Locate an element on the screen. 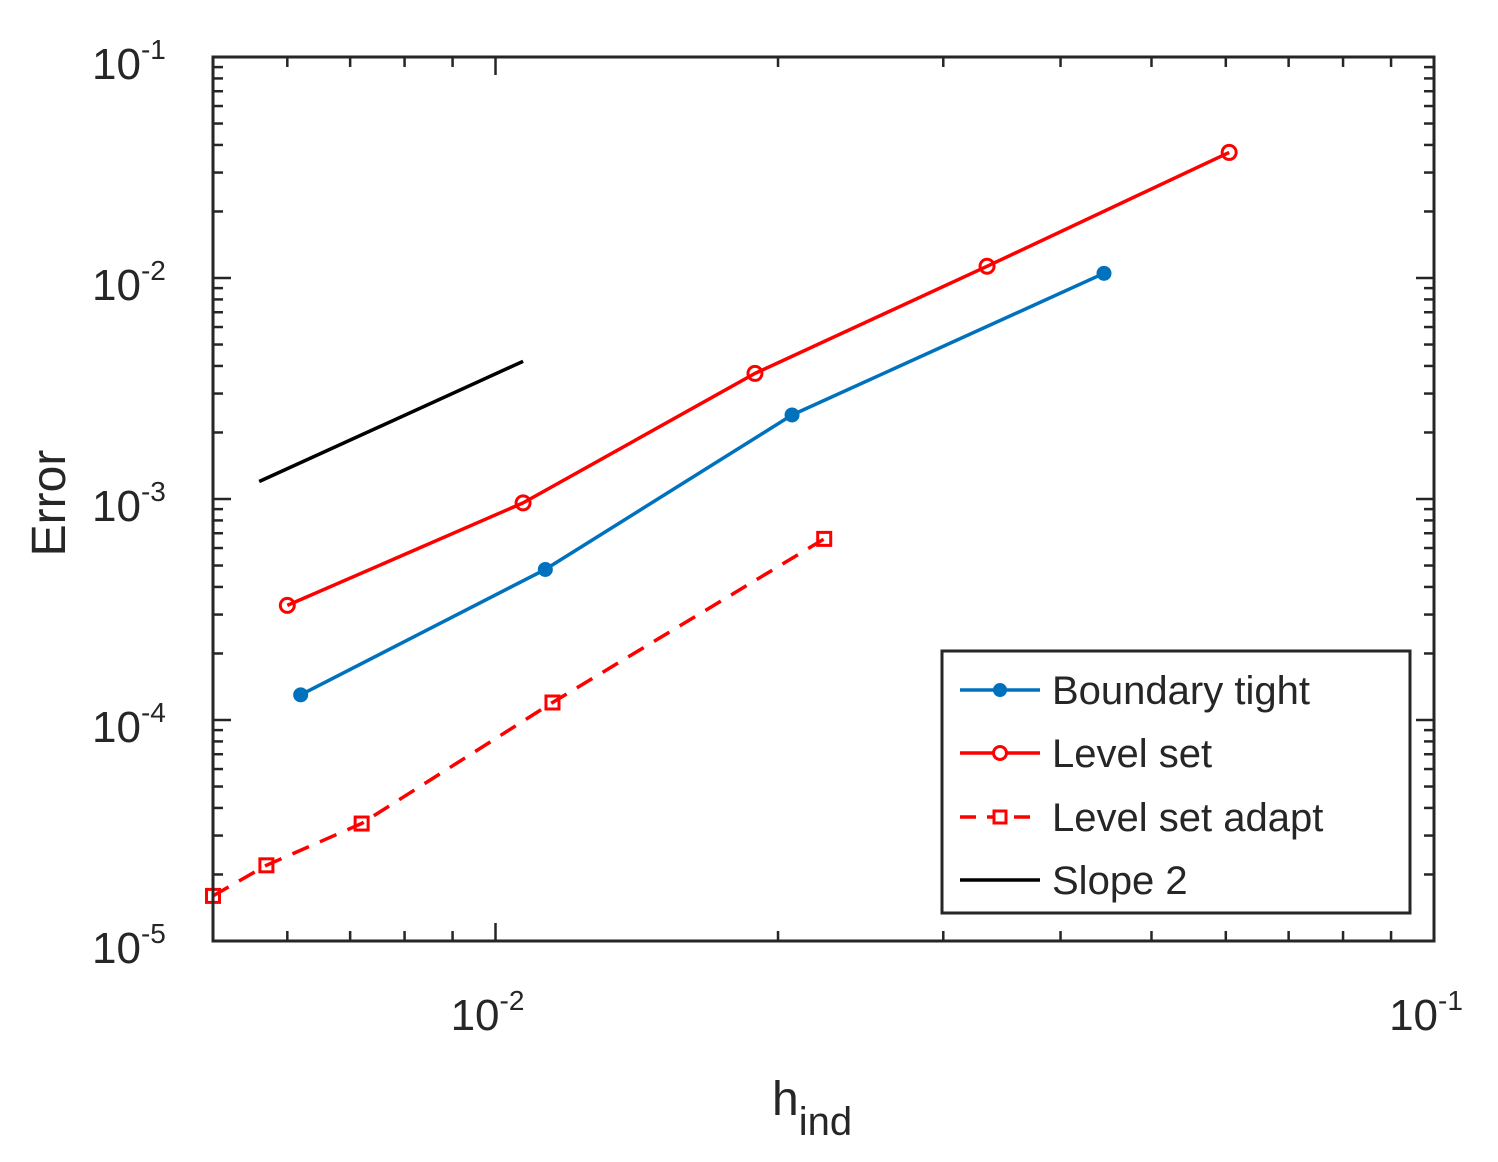 The width and height of the screenshot is (1498, 1162). y-tick-label: 10⁻³ is located at coordinates (129, 503).